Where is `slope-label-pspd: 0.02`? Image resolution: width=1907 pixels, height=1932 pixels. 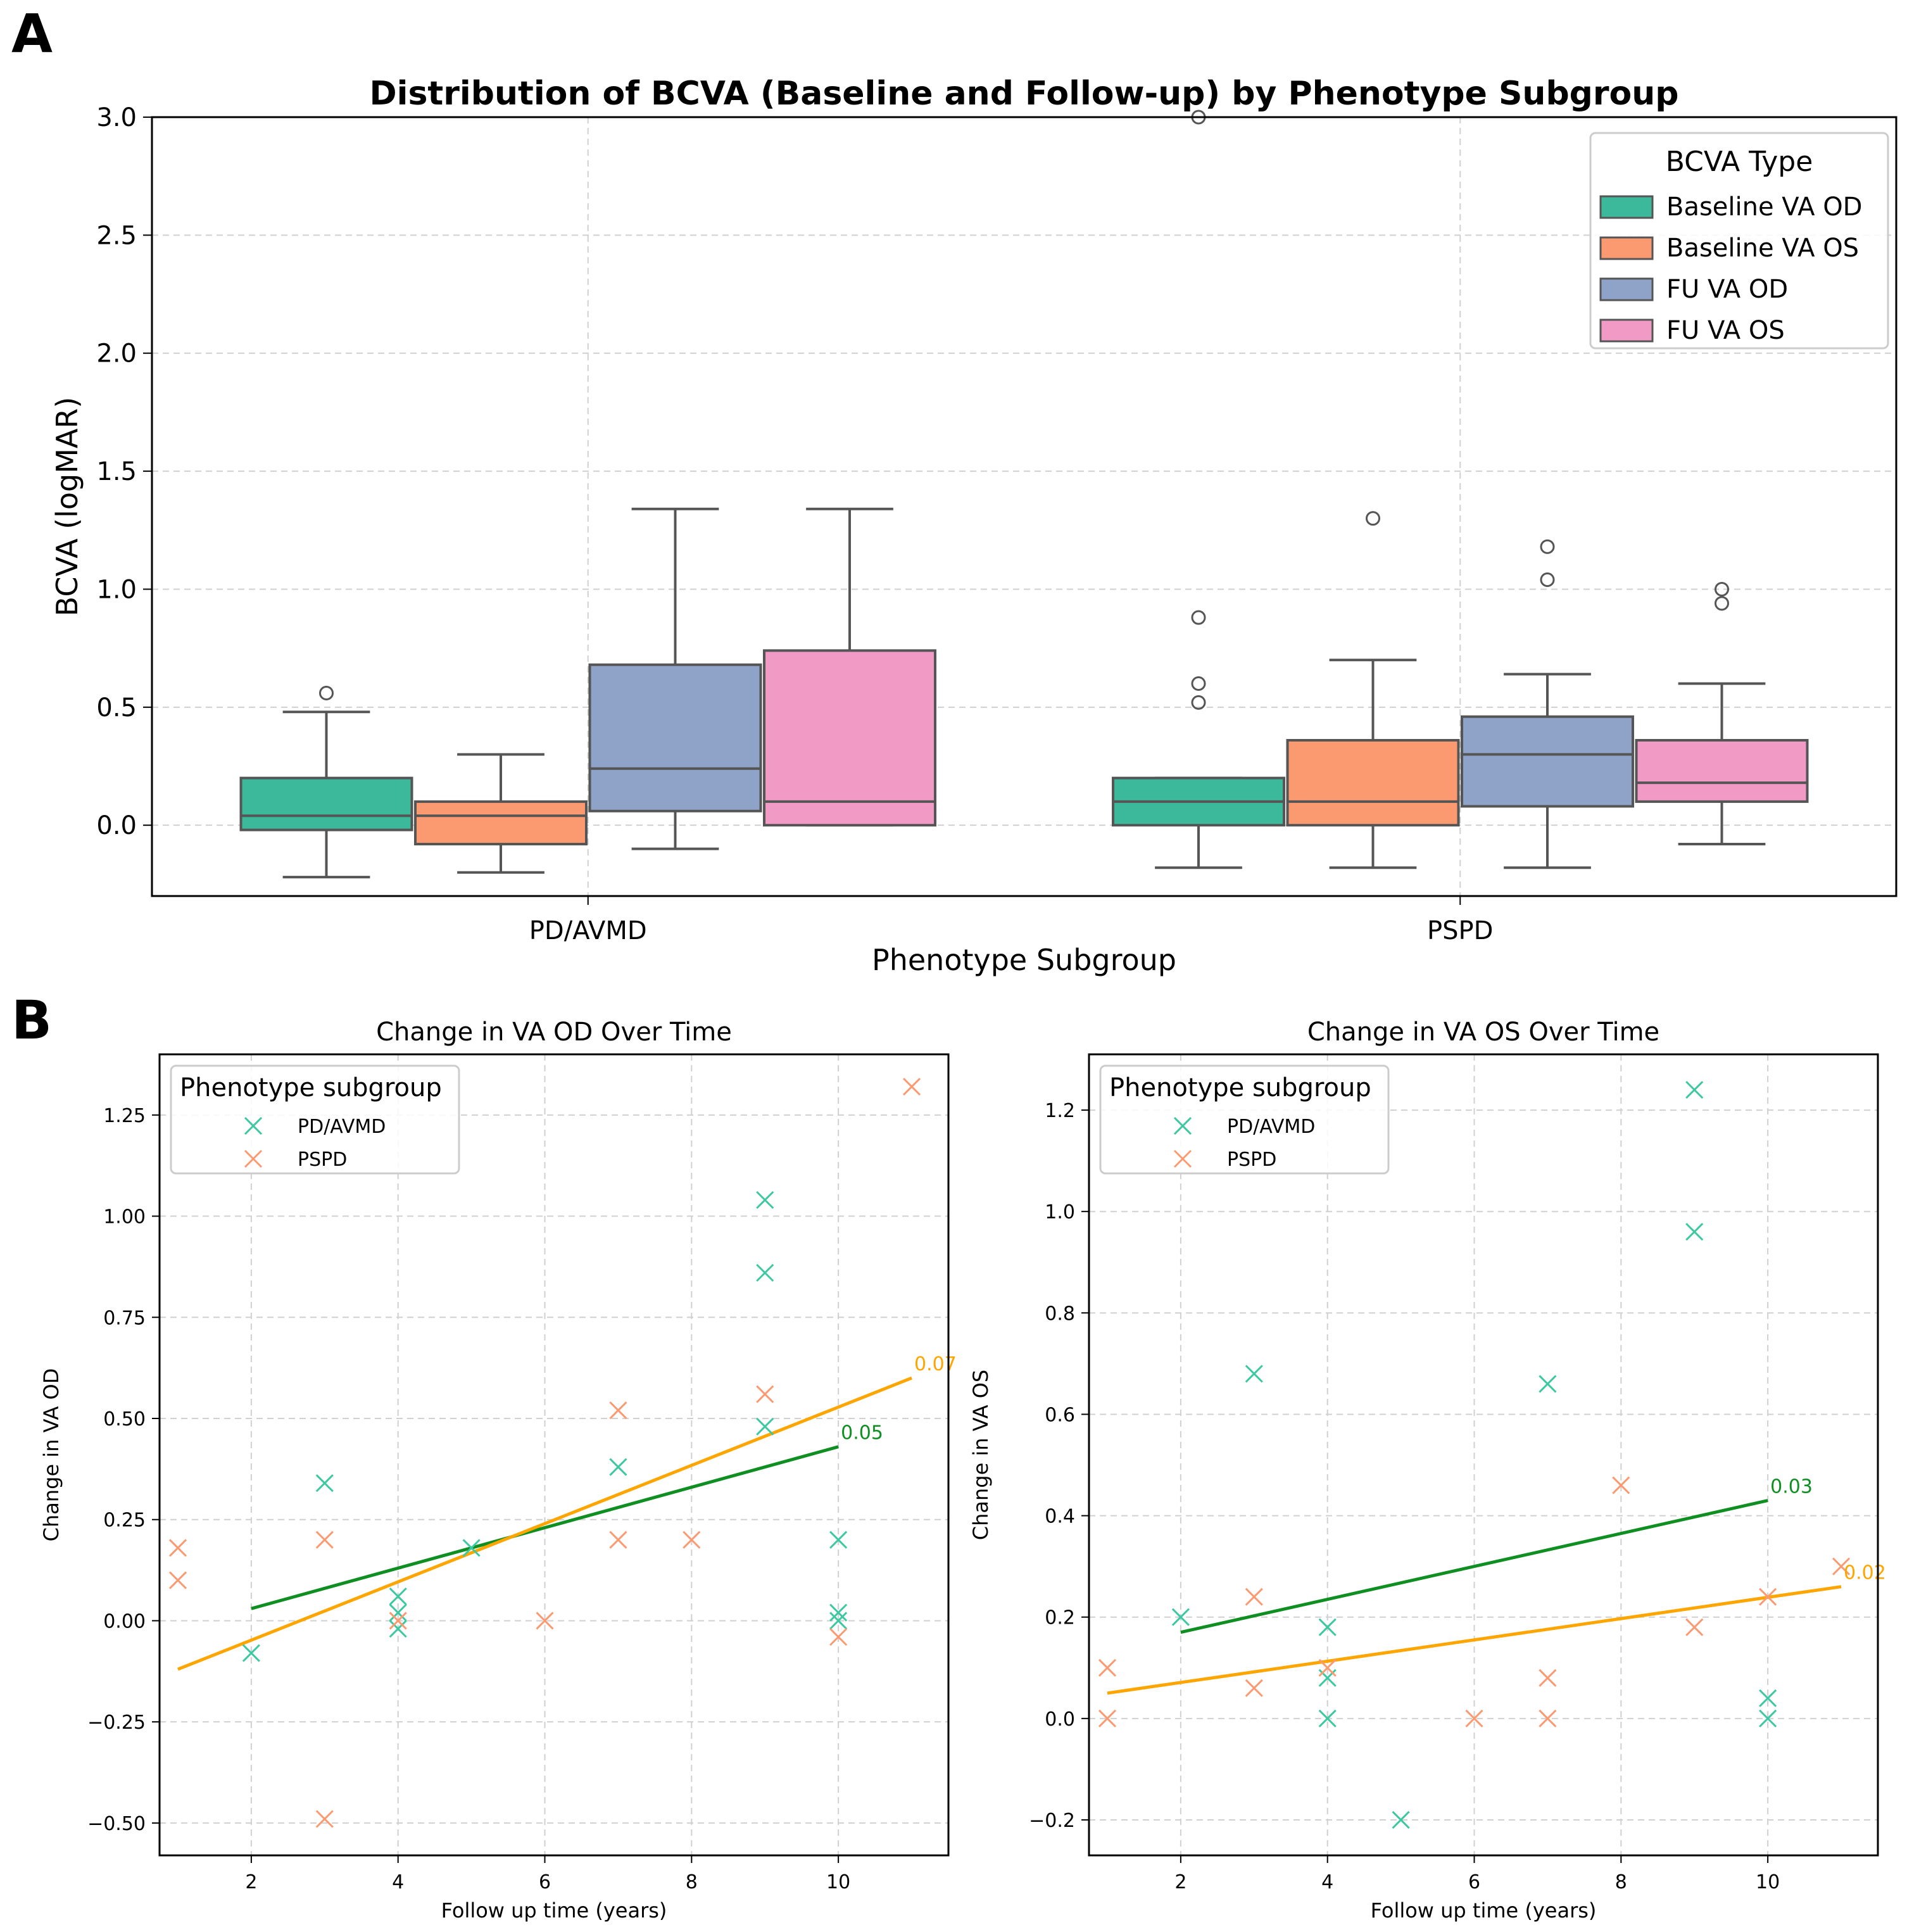 slope-label-pspd: 0.02 is located at coordinates (1865, 1573).